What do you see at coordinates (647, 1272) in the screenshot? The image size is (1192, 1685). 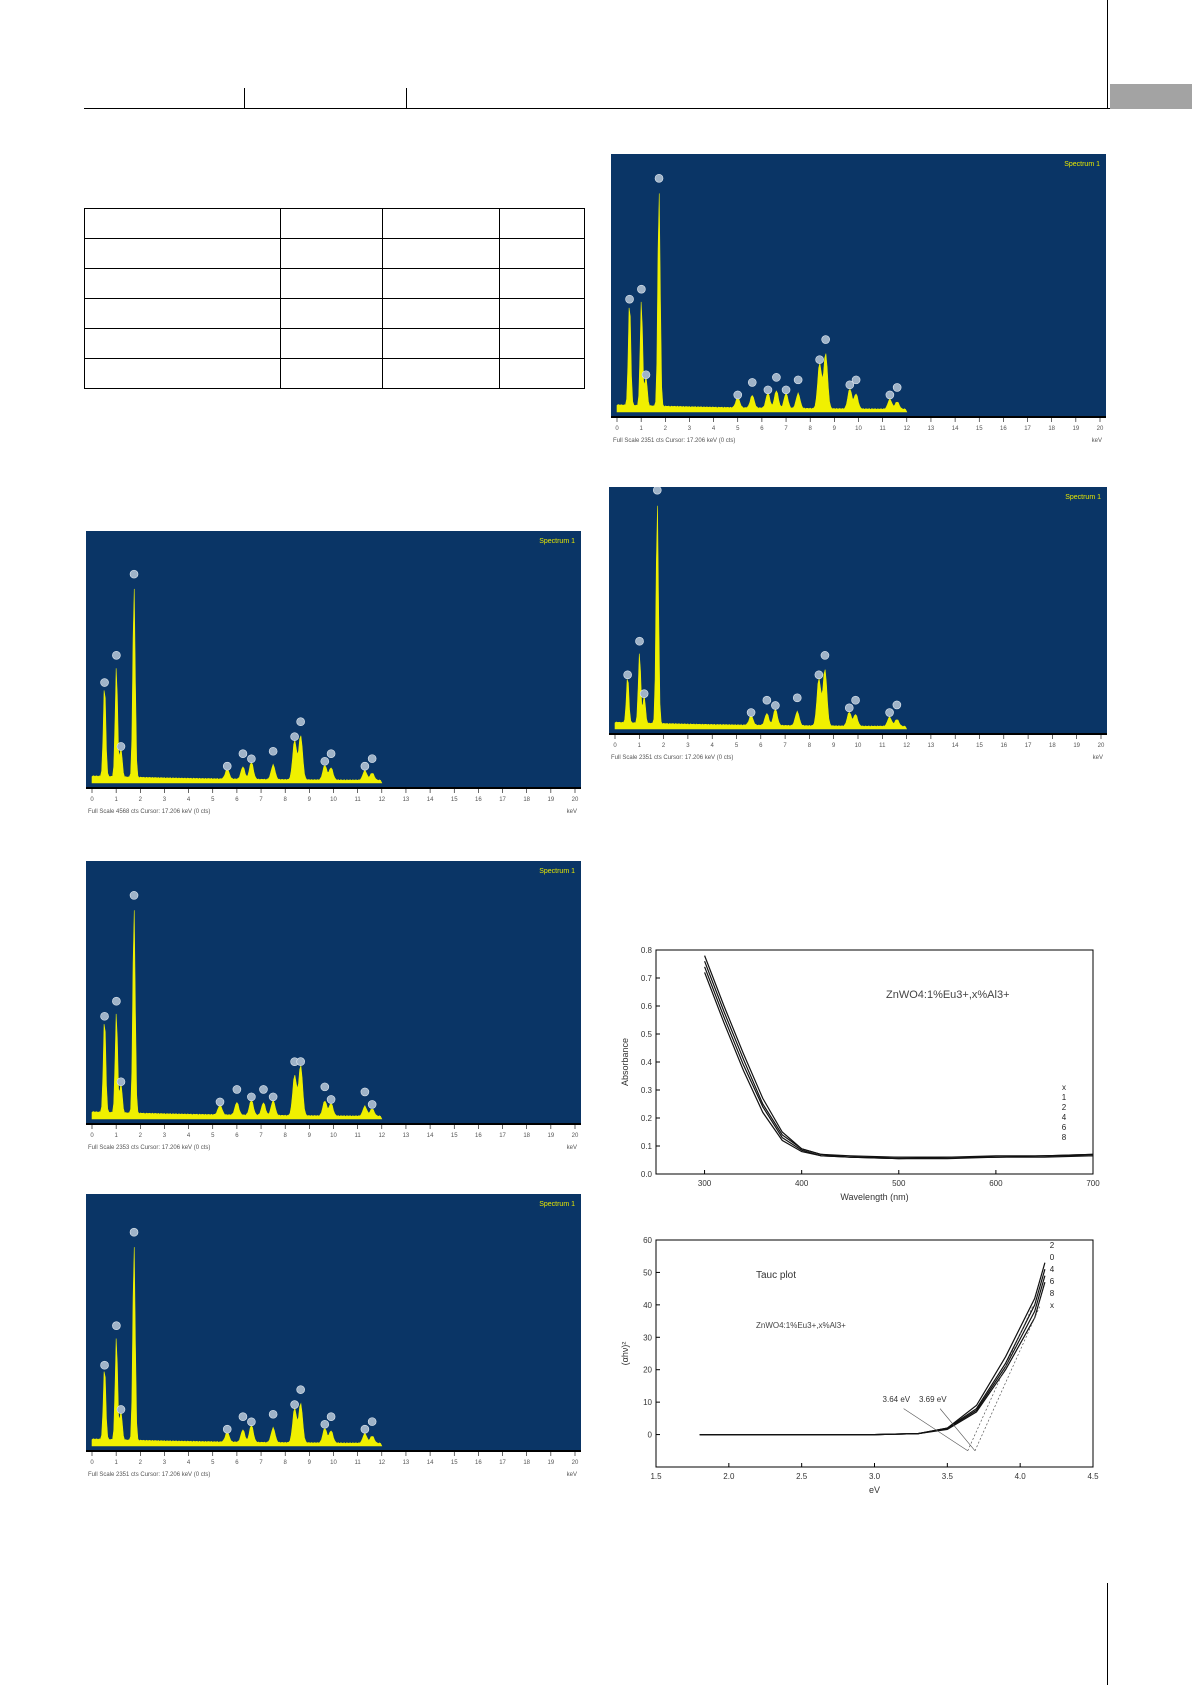 I see `y-tick-label: 50` at bounding box center [647, 1272].